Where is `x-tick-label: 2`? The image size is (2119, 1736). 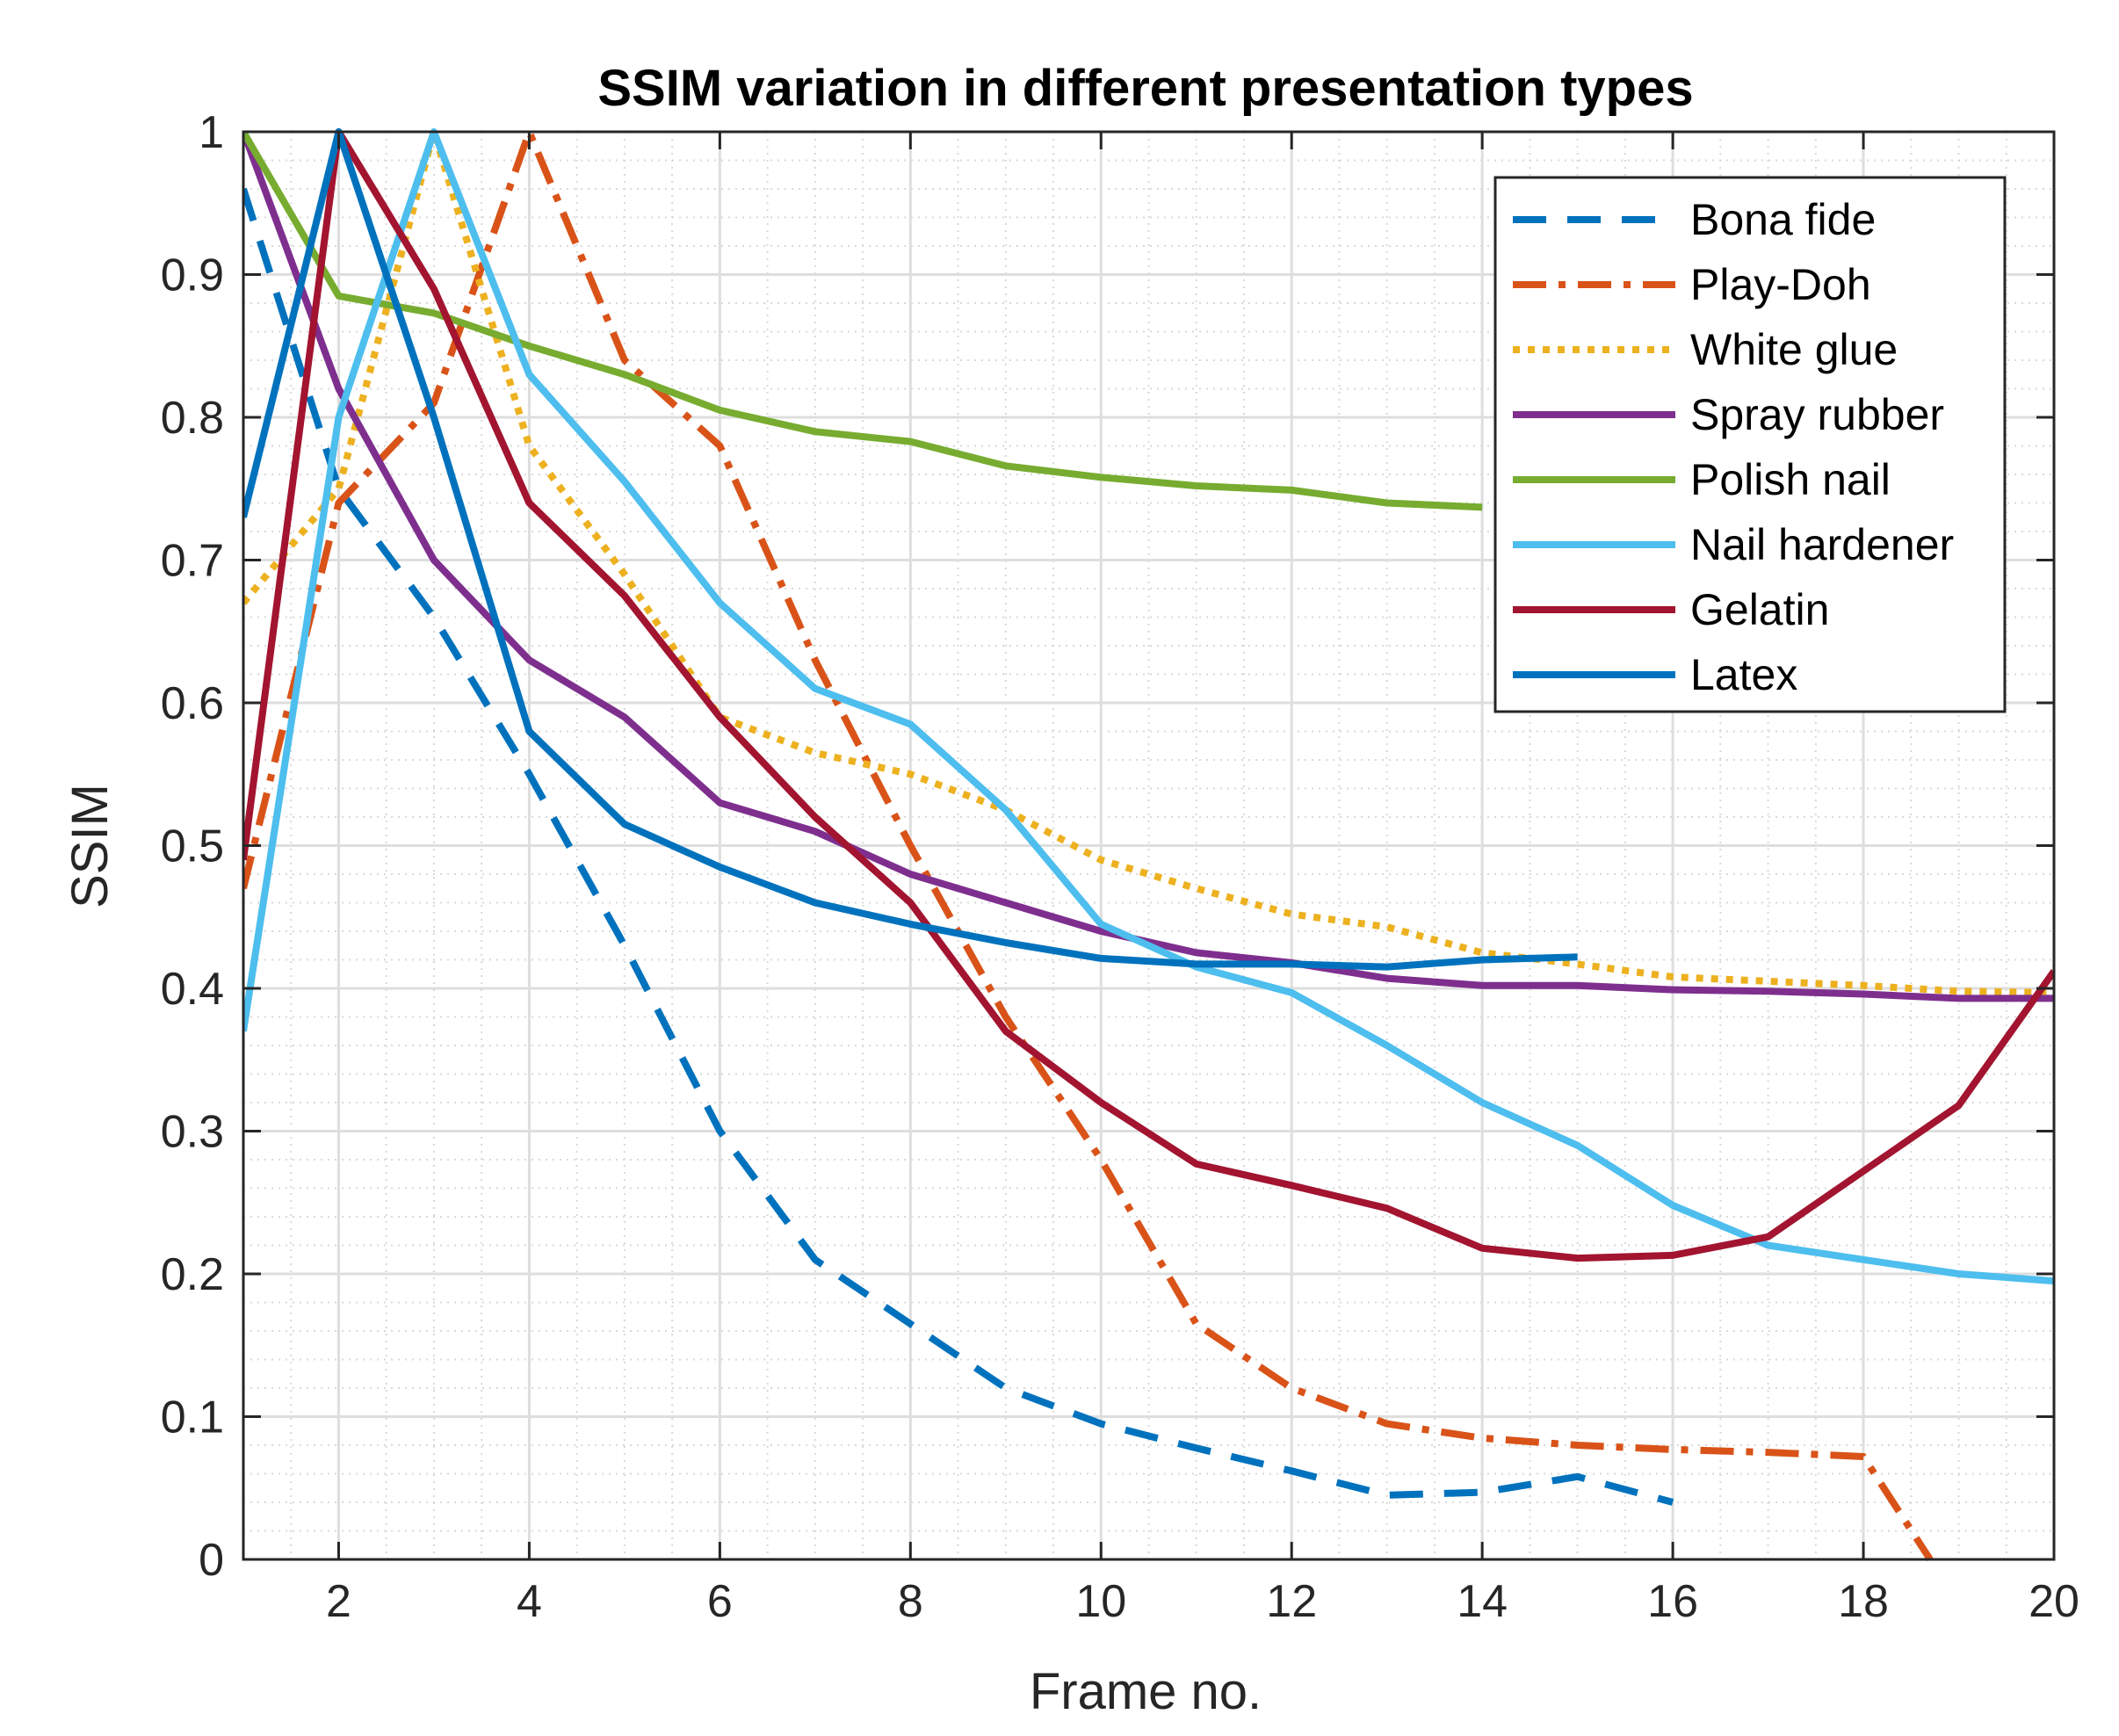
x-tick-label: 2 is located at coordinates (339, 1602).